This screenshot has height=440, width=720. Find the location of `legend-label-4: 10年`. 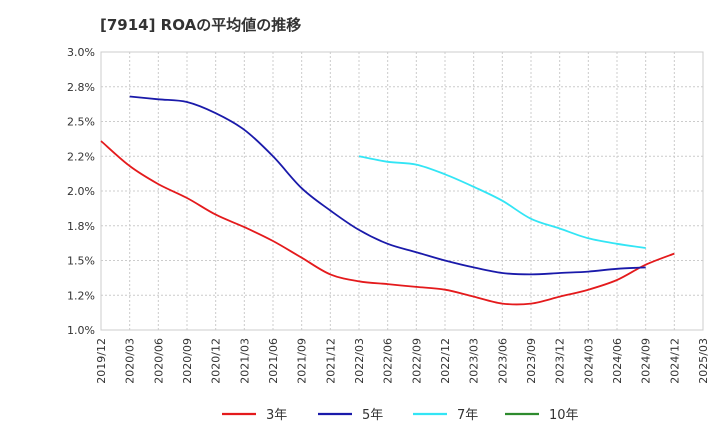

legend-label-4: 10年 is located at coordinates (564, 415).